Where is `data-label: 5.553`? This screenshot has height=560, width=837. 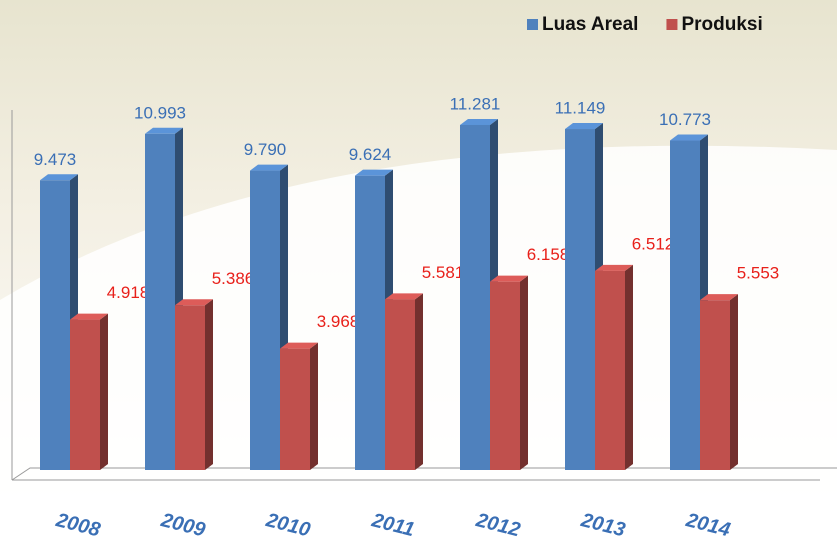 data-label: 5.553 is located at coordinates (758, 273).